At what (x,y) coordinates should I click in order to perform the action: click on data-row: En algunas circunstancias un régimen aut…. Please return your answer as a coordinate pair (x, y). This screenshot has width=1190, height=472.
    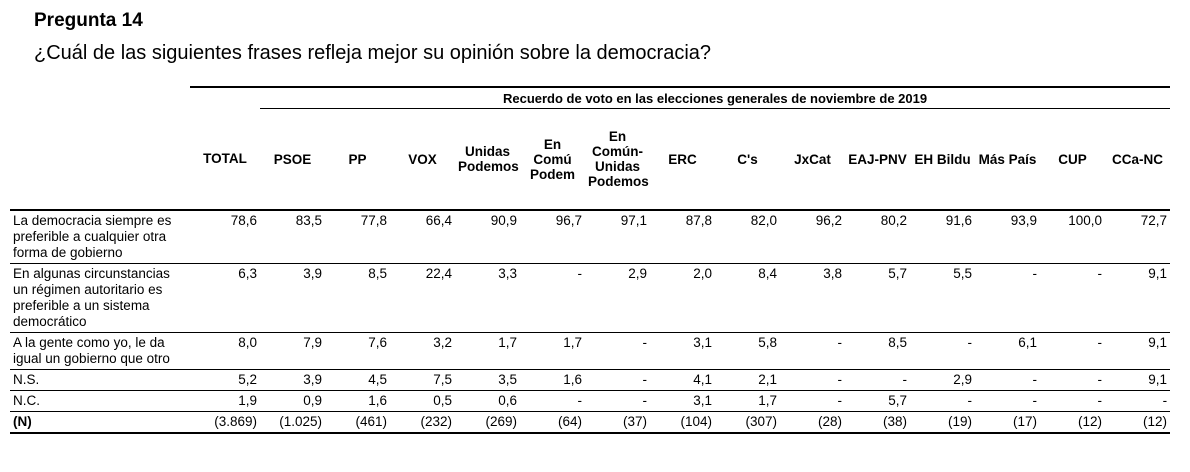
    Looking at the image, I should click on (590, 298).